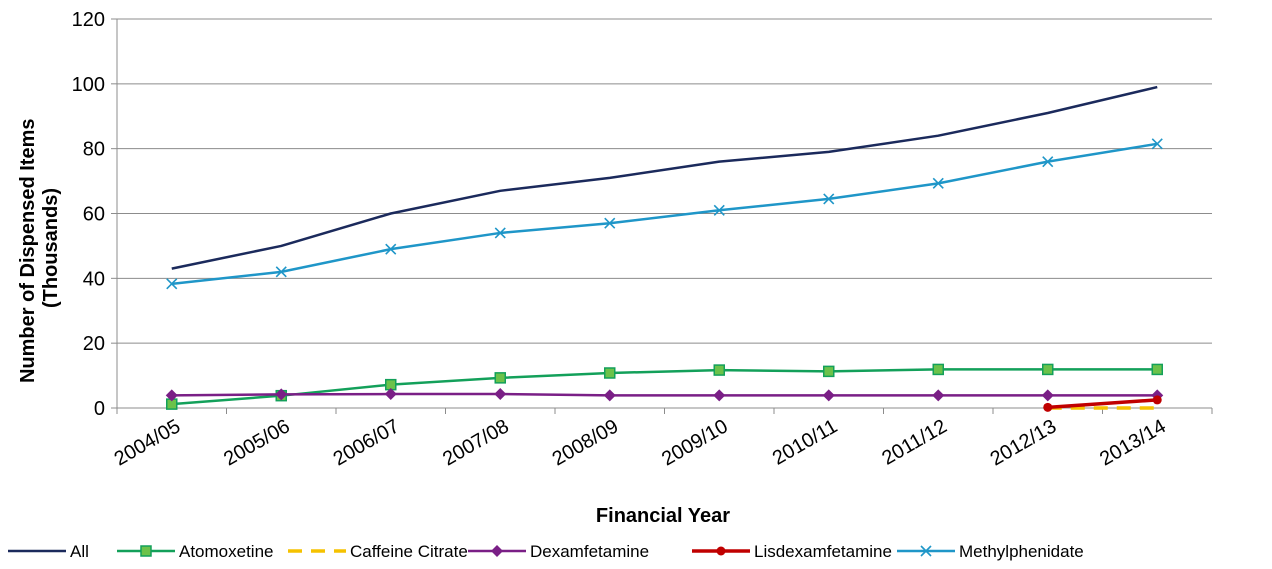  I want to click on x-tick-label: 2008/09, so click(586, 442).